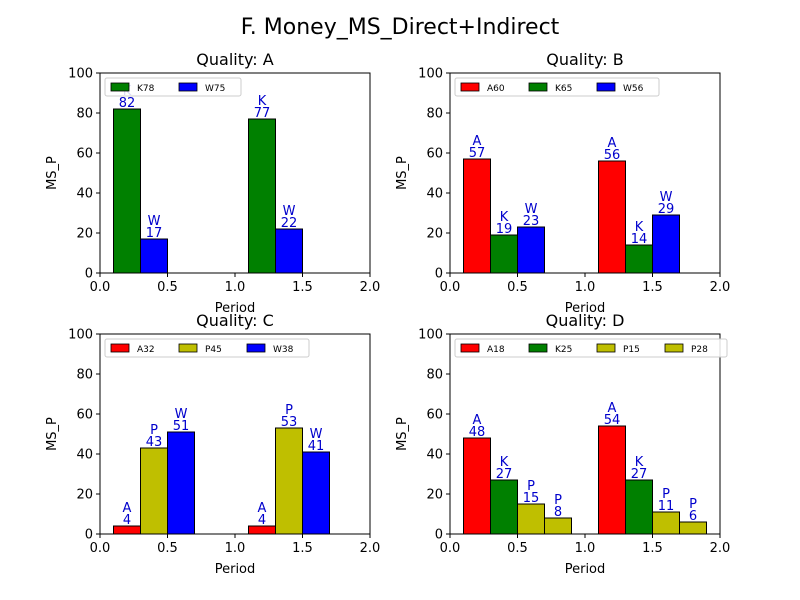 Image resolution: width=800 pixels, height=600 pixels. I want to click on panel-title: Quality: A, so click(234, 59).